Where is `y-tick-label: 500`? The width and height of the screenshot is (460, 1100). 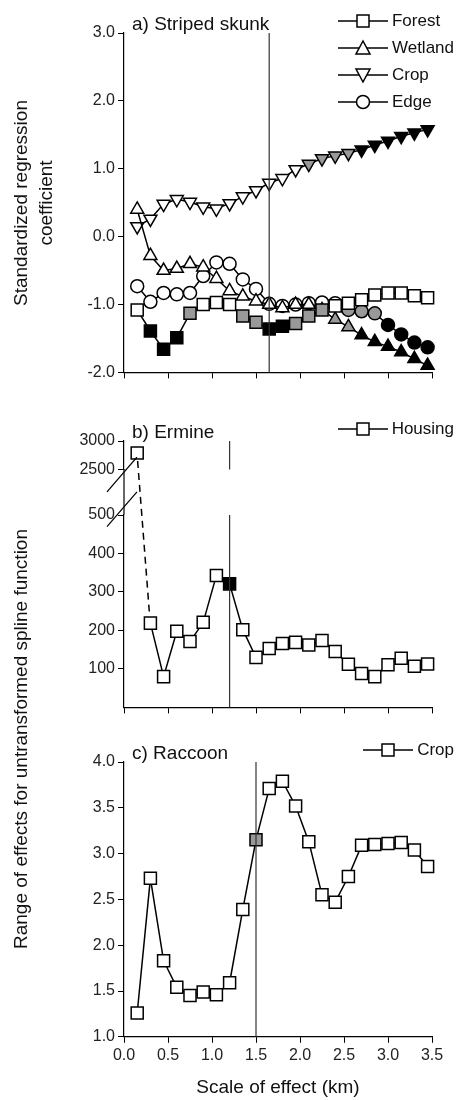 y-tick-label: 500 is located at coordinates (102, 514).